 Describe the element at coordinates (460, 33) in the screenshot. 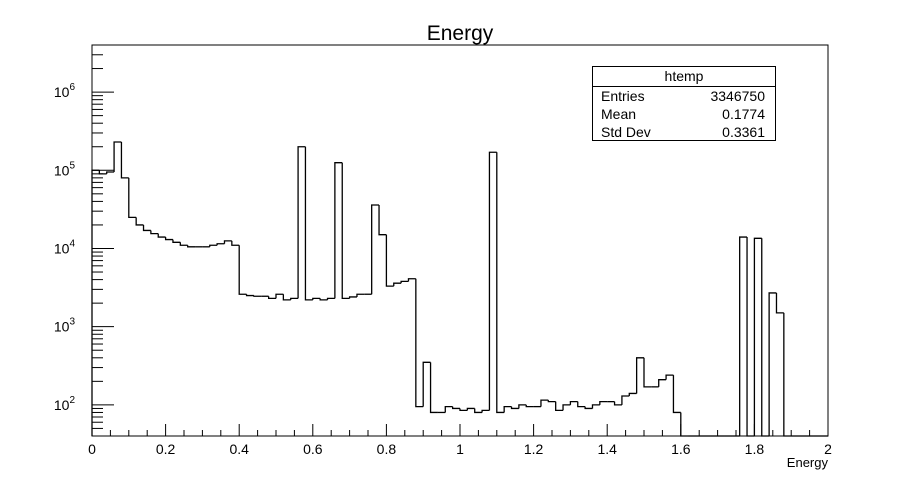

I see `chart-title: Energy` at that location.